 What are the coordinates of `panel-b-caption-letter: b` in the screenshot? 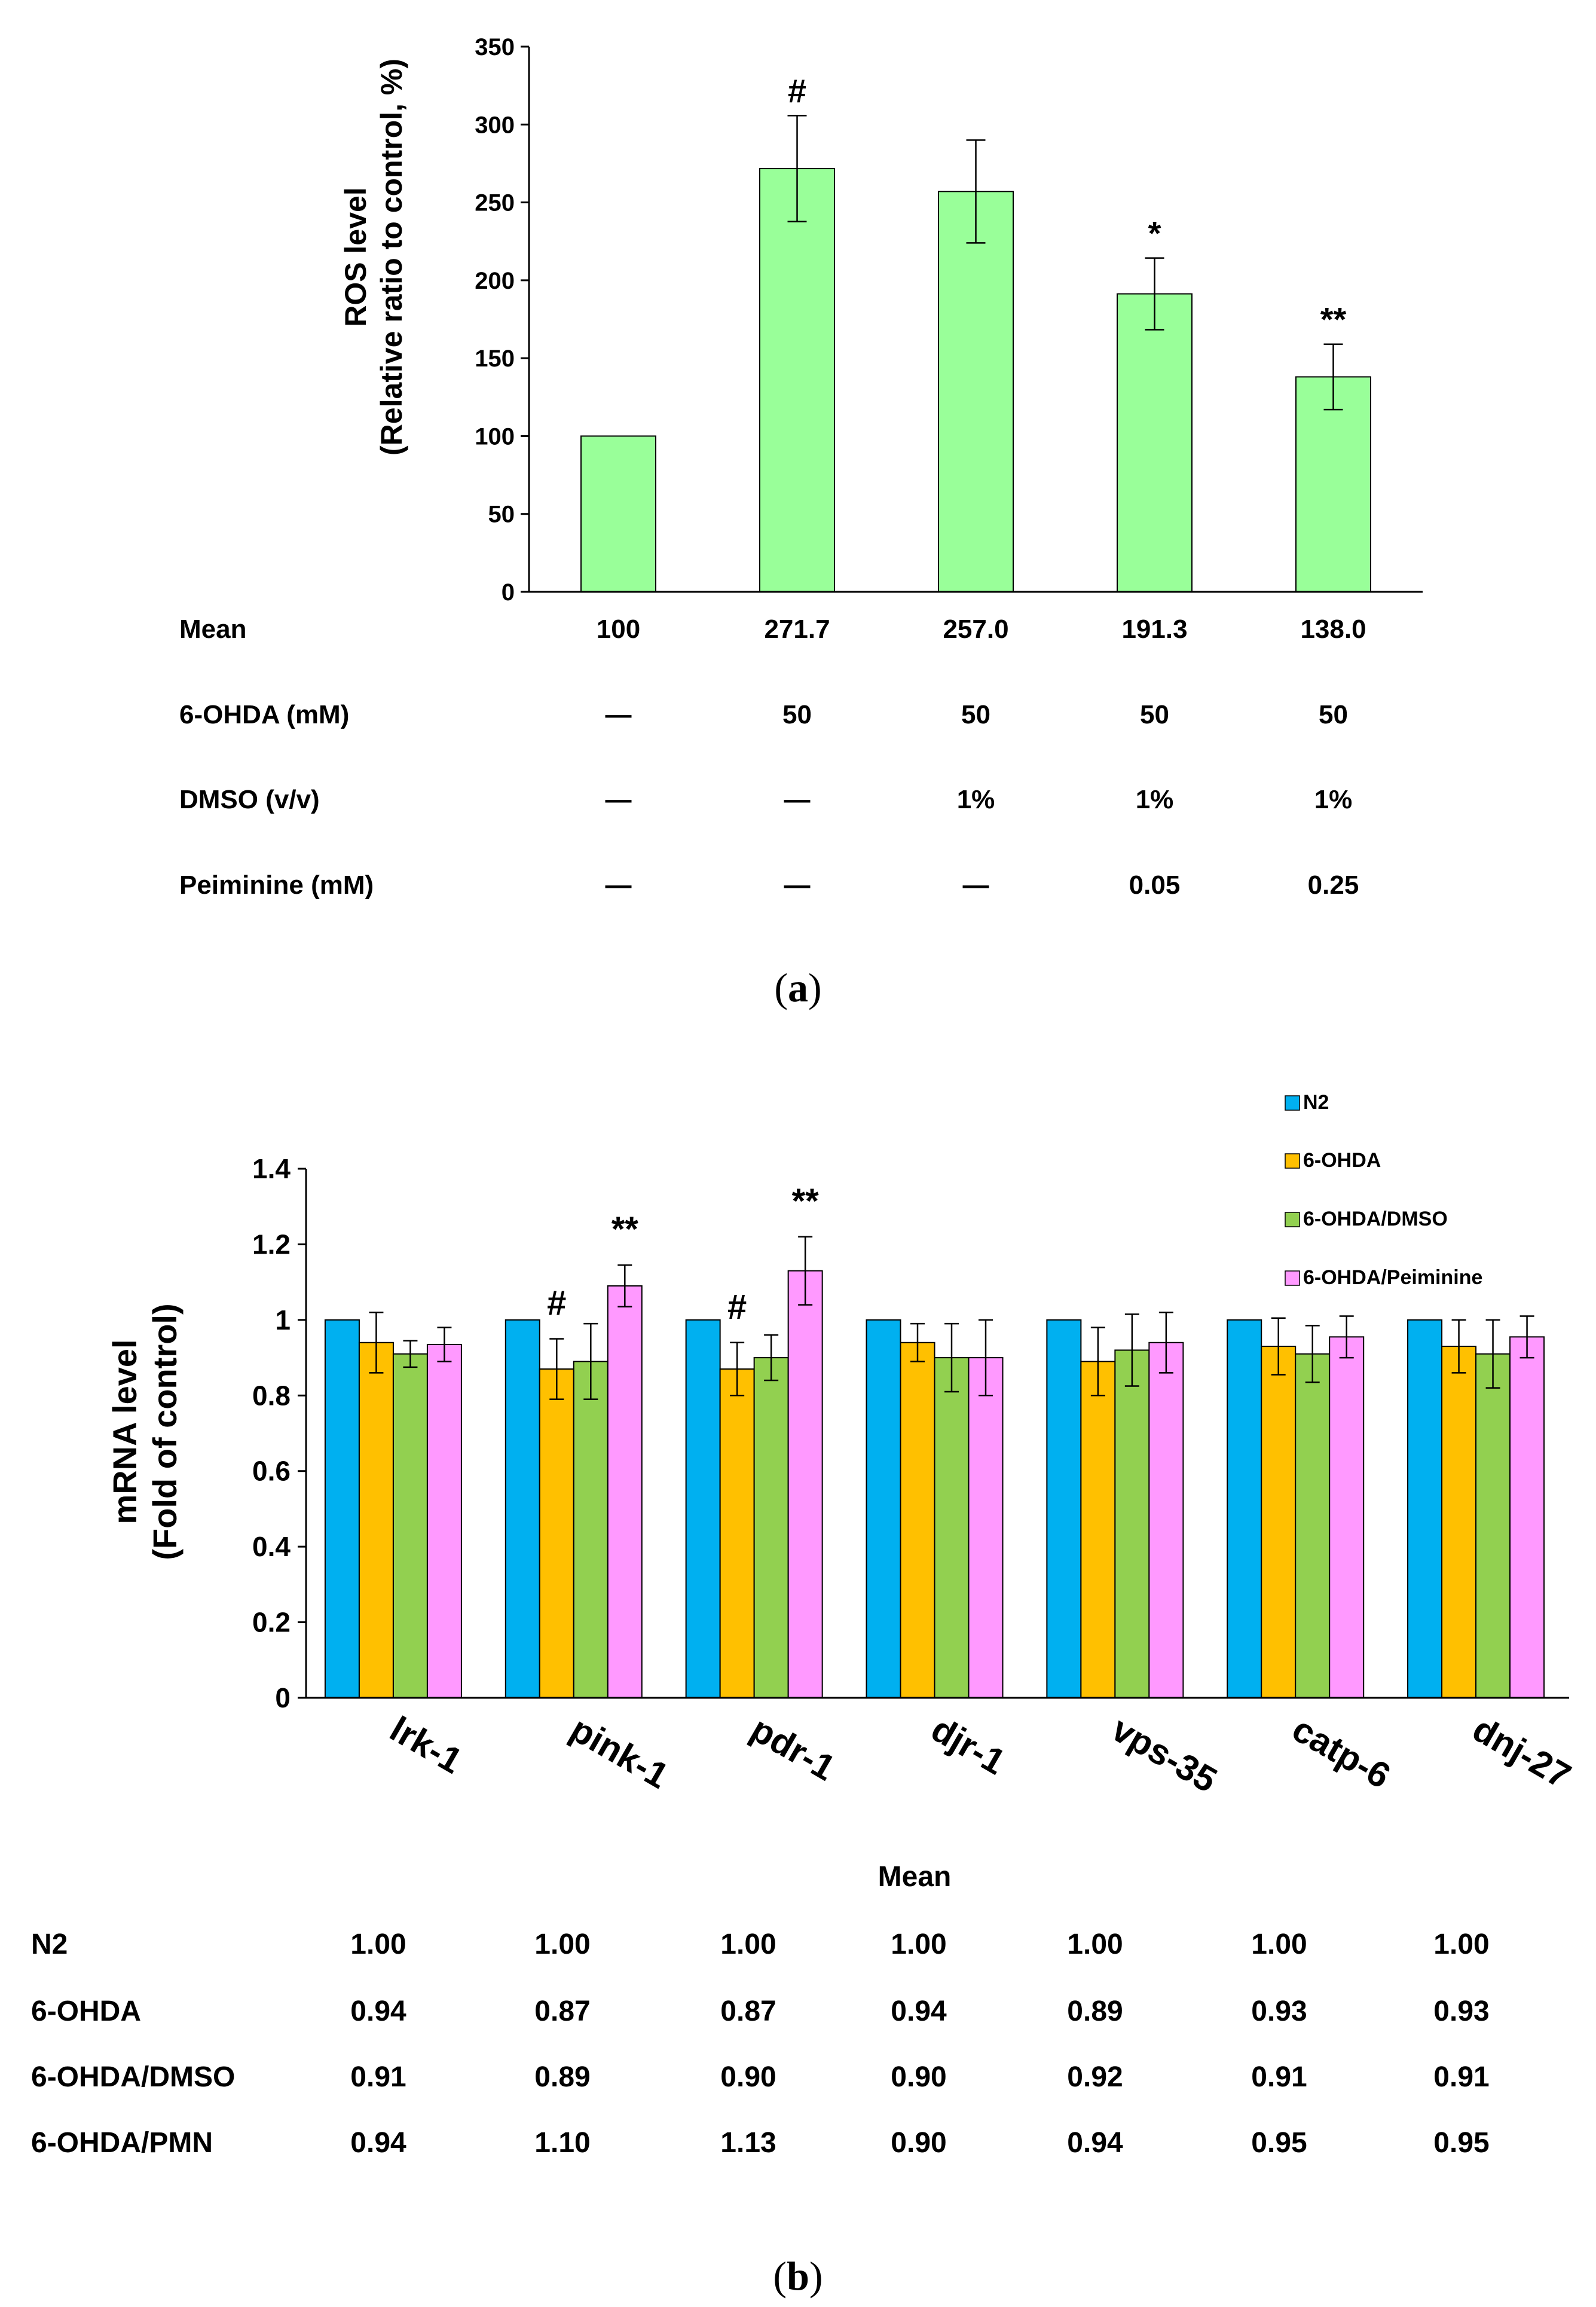 It's located at (798, 2276).